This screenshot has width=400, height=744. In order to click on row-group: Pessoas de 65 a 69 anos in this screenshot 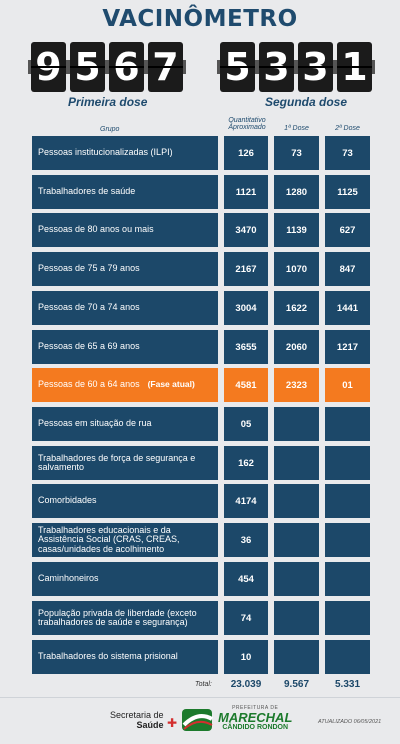, I will do `click(125, 347)`.